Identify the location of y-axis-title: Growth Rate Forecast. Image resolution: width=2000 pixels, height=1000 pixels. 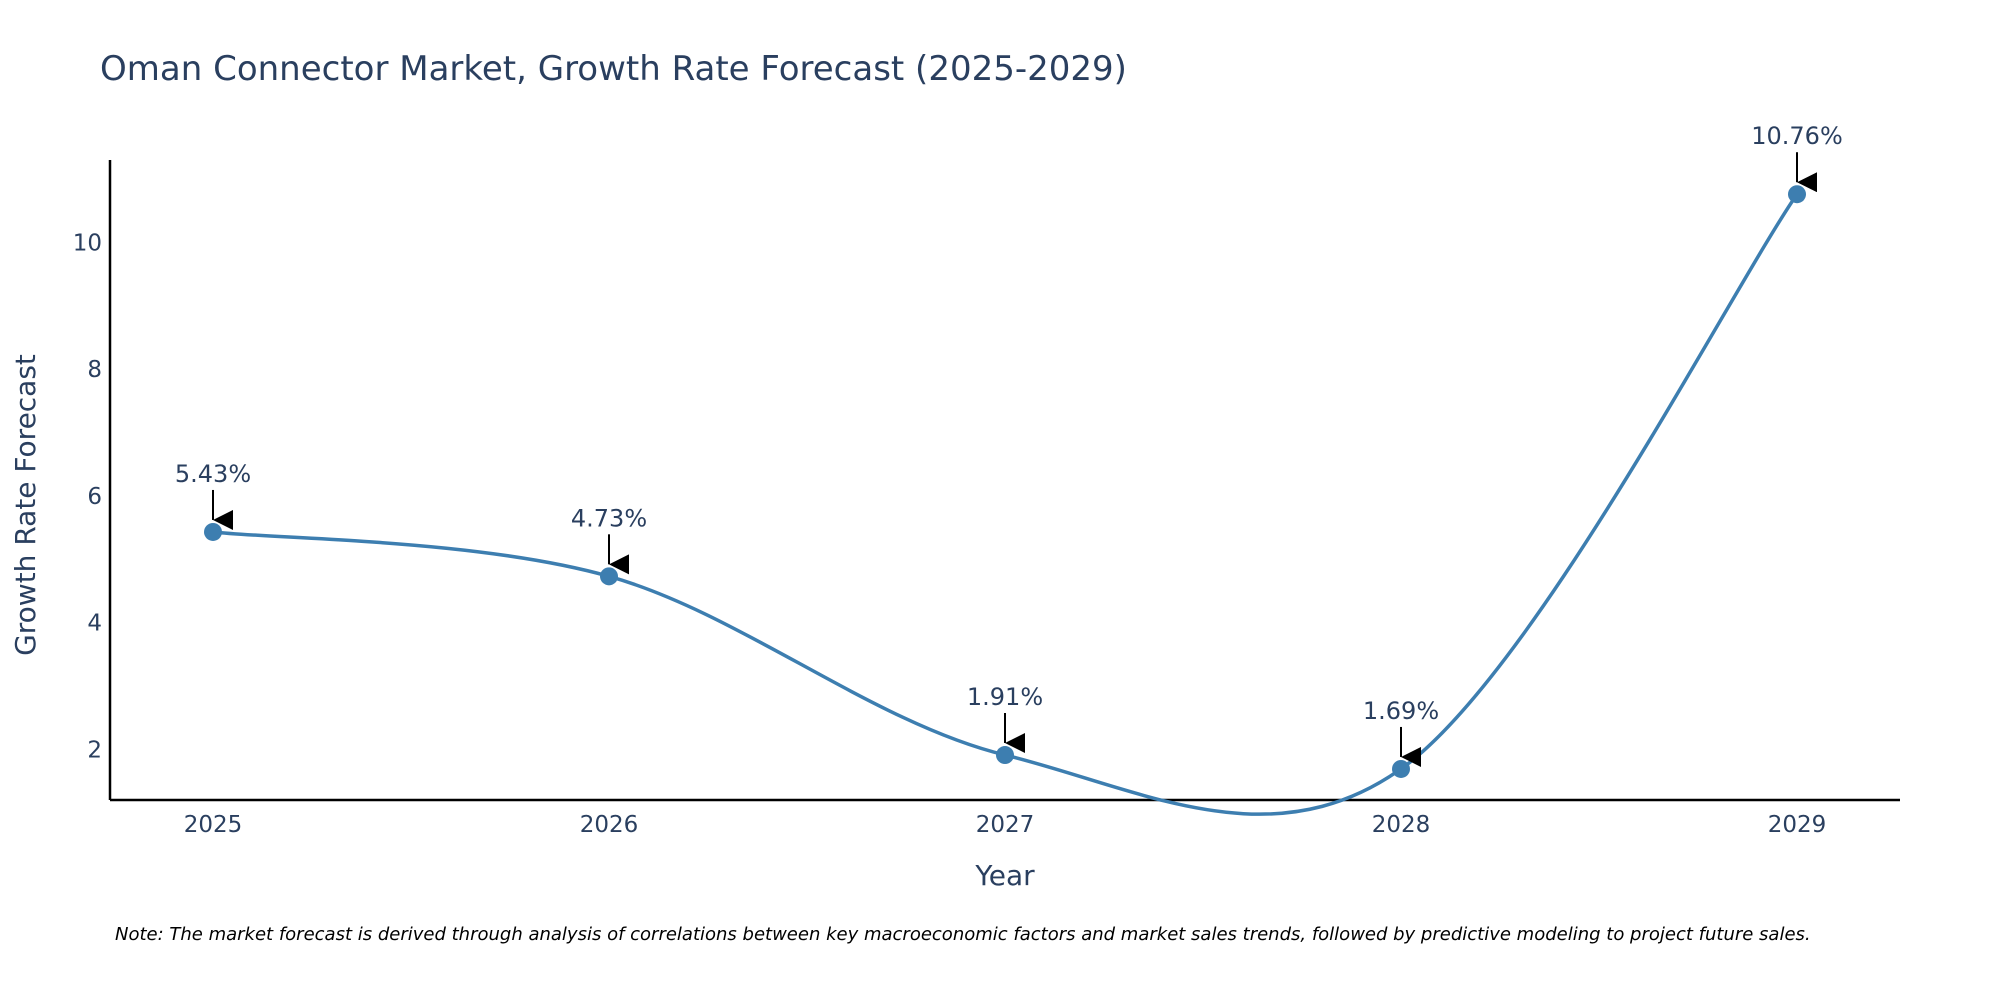
(25, 505).